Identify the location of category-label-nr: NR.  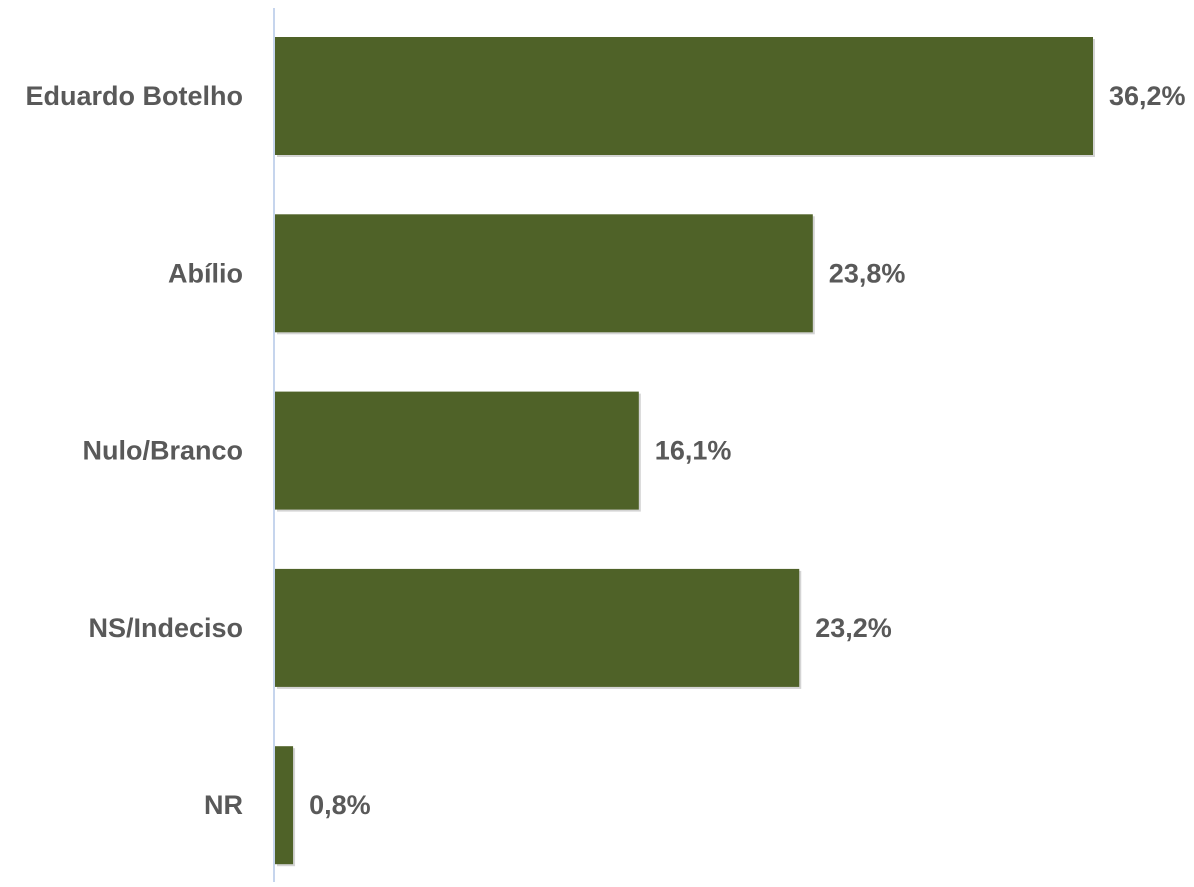
(223, 805).